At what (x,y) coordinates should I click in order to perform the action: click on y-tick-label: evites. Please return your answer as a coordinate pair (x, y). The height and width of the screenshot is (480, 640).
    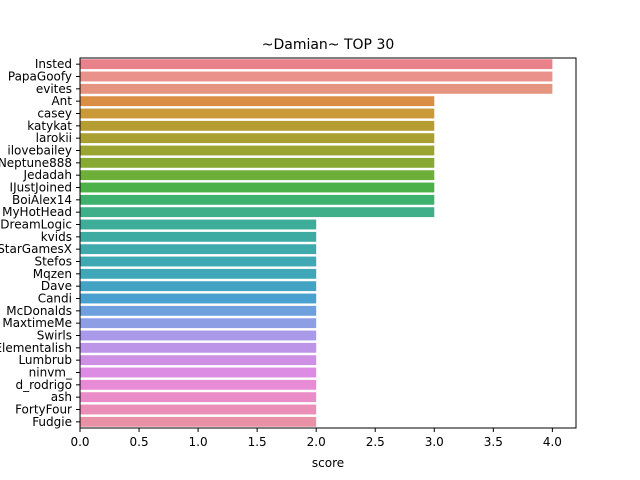
    Looking at the image, I should click on (54, 89).